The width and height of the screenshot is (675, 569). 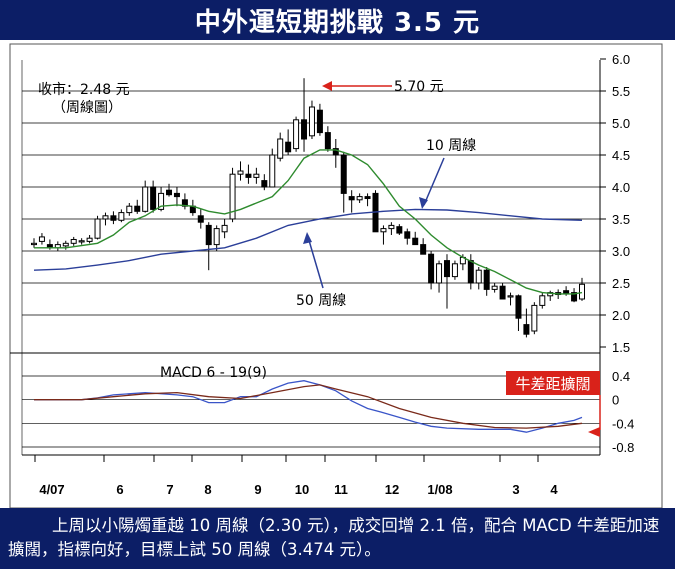 What do you see at coordinates (302, 489) in the screenshot?
I see `x-tick-label: 10` at bounding box center [302, 489].